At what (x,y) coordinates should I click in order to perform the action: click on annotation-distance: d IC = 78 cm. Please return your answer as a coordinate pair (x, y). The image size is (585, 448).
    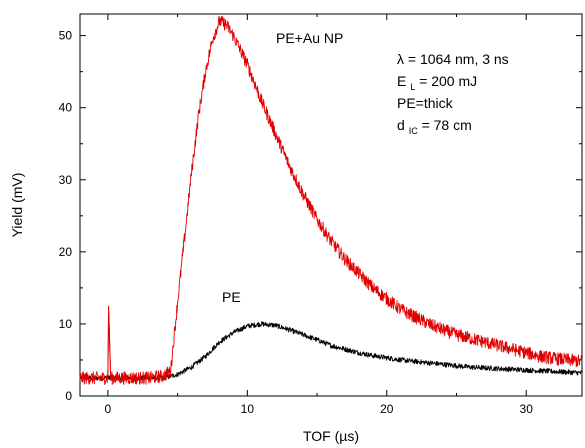
    Looking at the image, I should click on (434, 127).